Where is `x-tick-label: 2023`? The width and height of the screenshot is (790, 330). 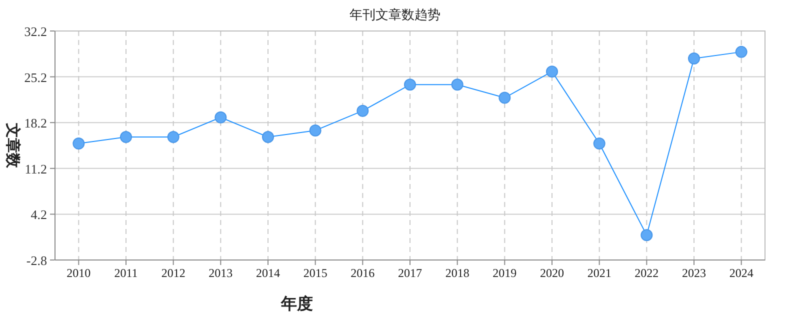 x-tick-label: 2023 is located at coordinates (694, 273).